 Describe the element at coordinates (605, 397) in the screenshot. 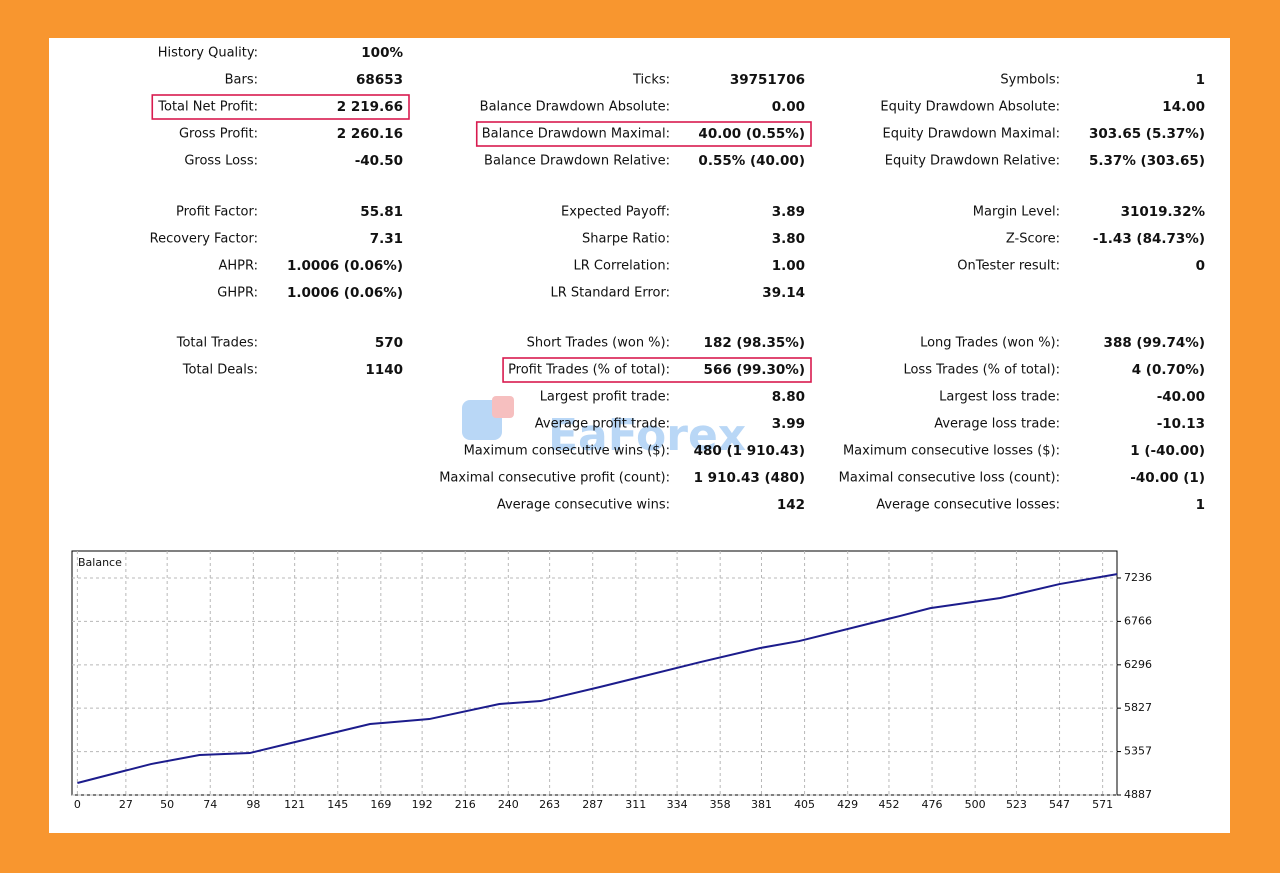

I see `stat-label: Largest profit trade:` at that location.